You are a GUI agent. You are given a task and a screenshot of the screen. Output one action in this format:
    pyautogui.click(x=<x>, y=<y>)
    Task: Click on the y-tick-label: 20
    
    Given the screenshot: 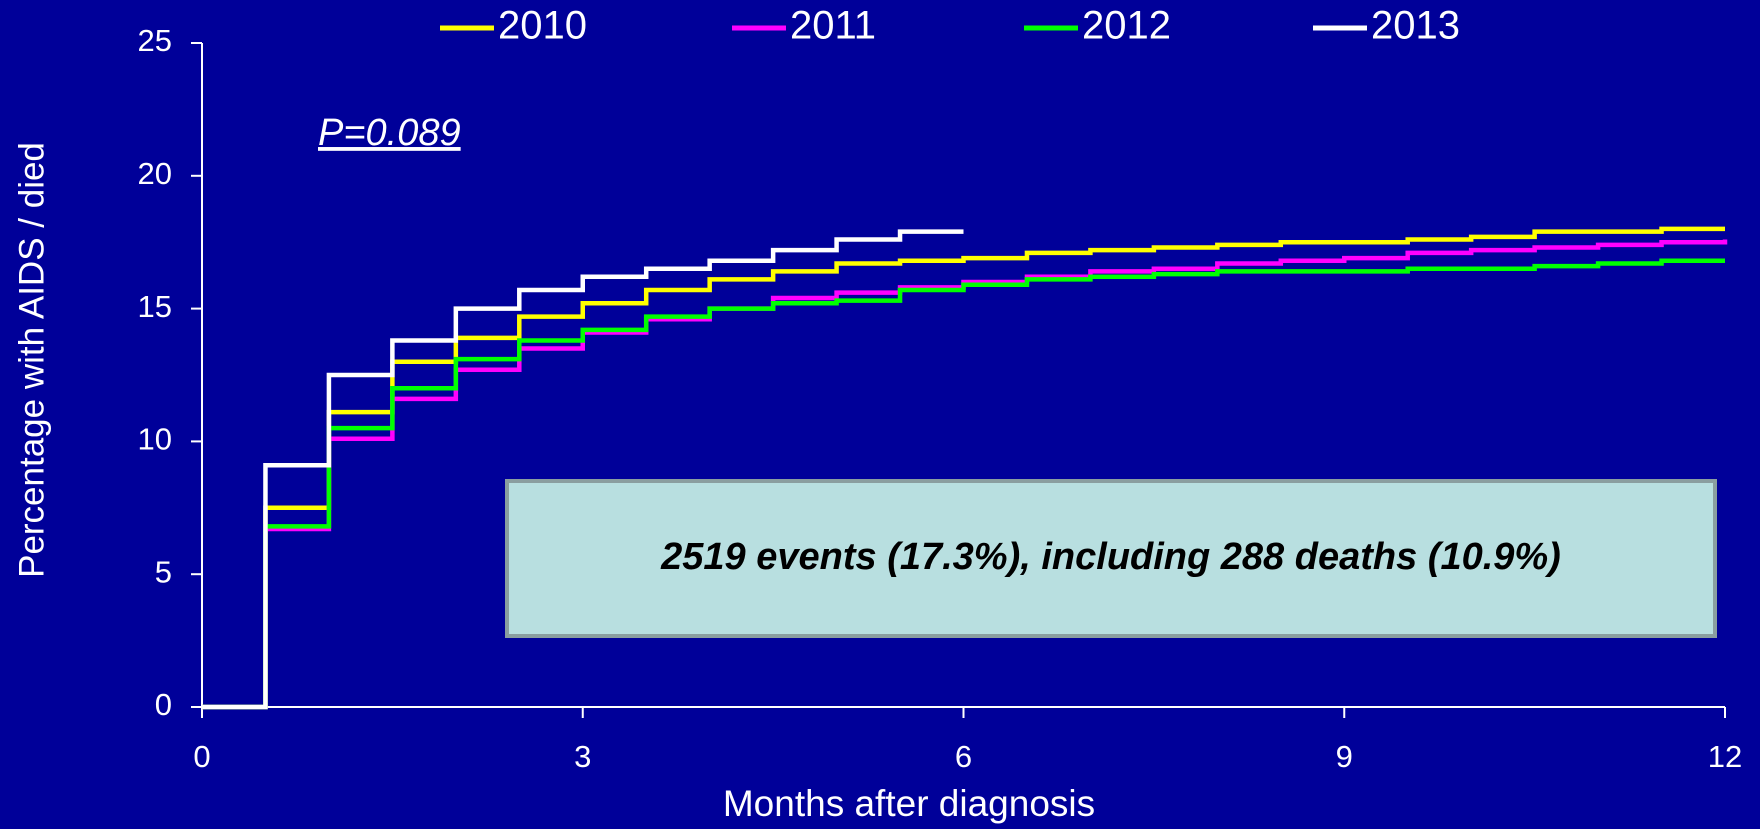 What is the action you would take?
    pyautogui.click(x=155, y=173)
    